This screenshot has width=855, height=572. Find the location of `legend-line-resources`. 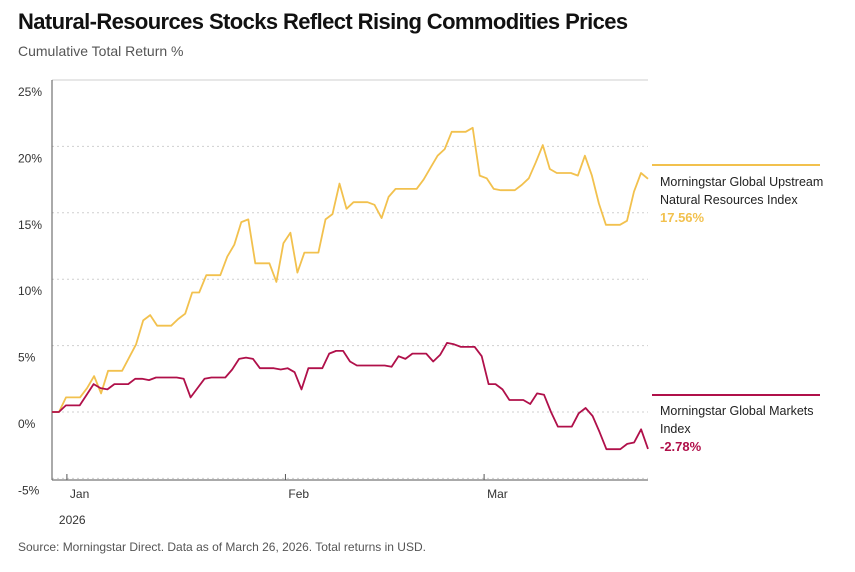

legend-line-resources is located at coordinates (736, 165).